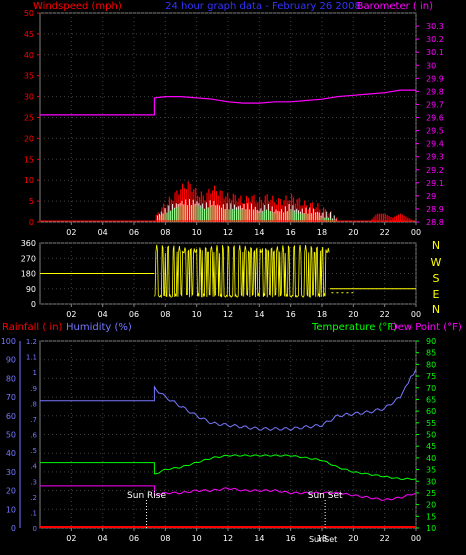 The height and width of the screenshot is (555, 466). I want to click on barometer-tick-label: 29, so click(431, 196).